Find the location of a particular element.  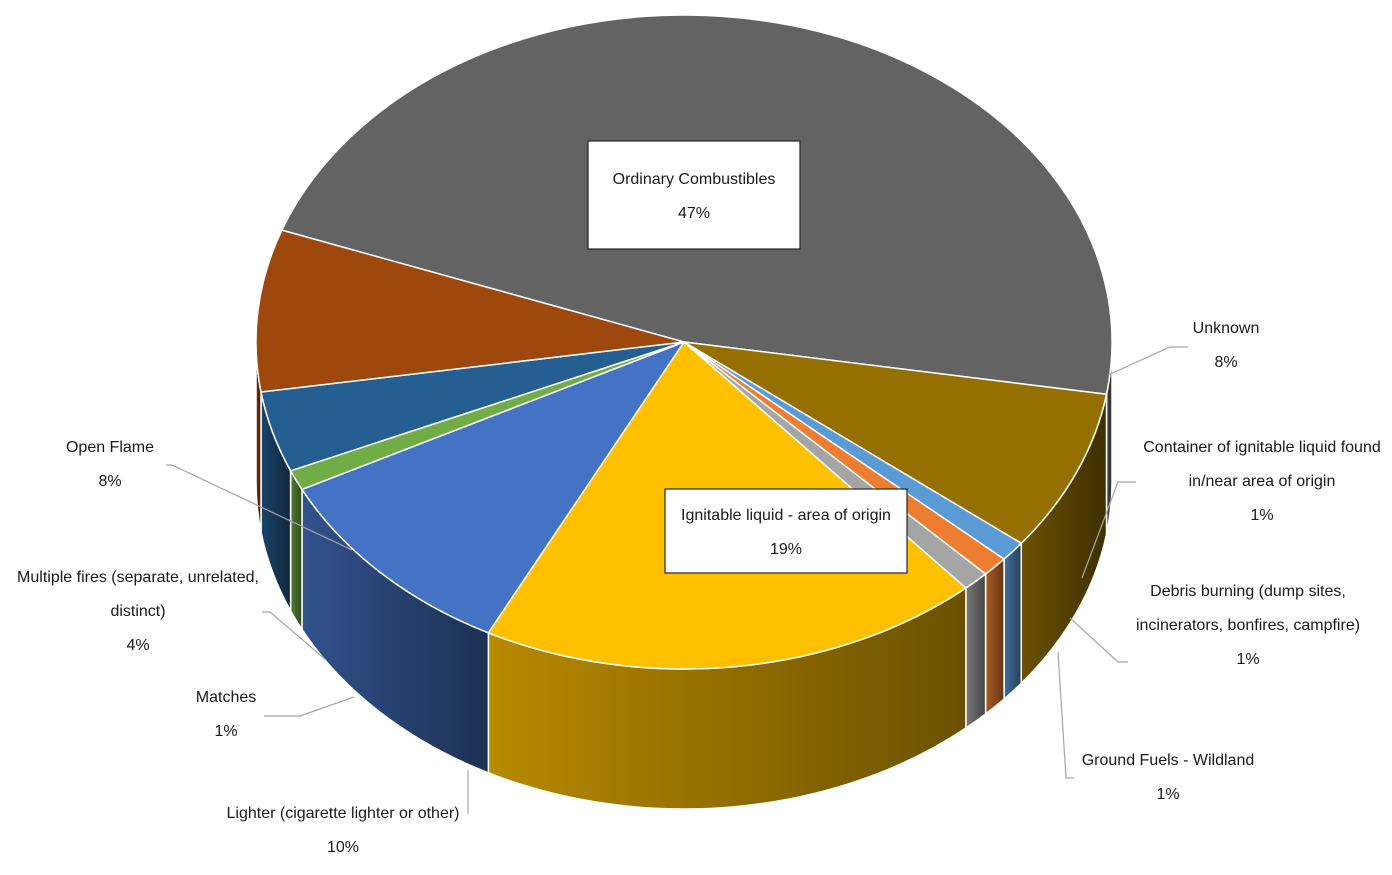

data-label-9: Open Flame 8% is located at coordinates (110, 464).